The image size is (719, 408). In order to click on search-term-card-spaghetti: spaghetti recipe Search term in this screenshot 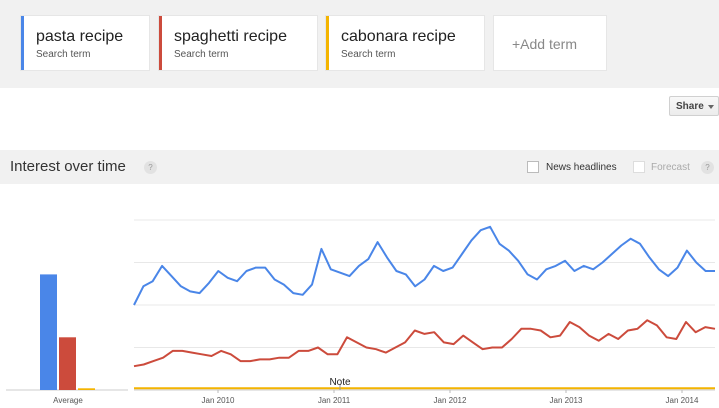, I will do `click(238, 43)`.